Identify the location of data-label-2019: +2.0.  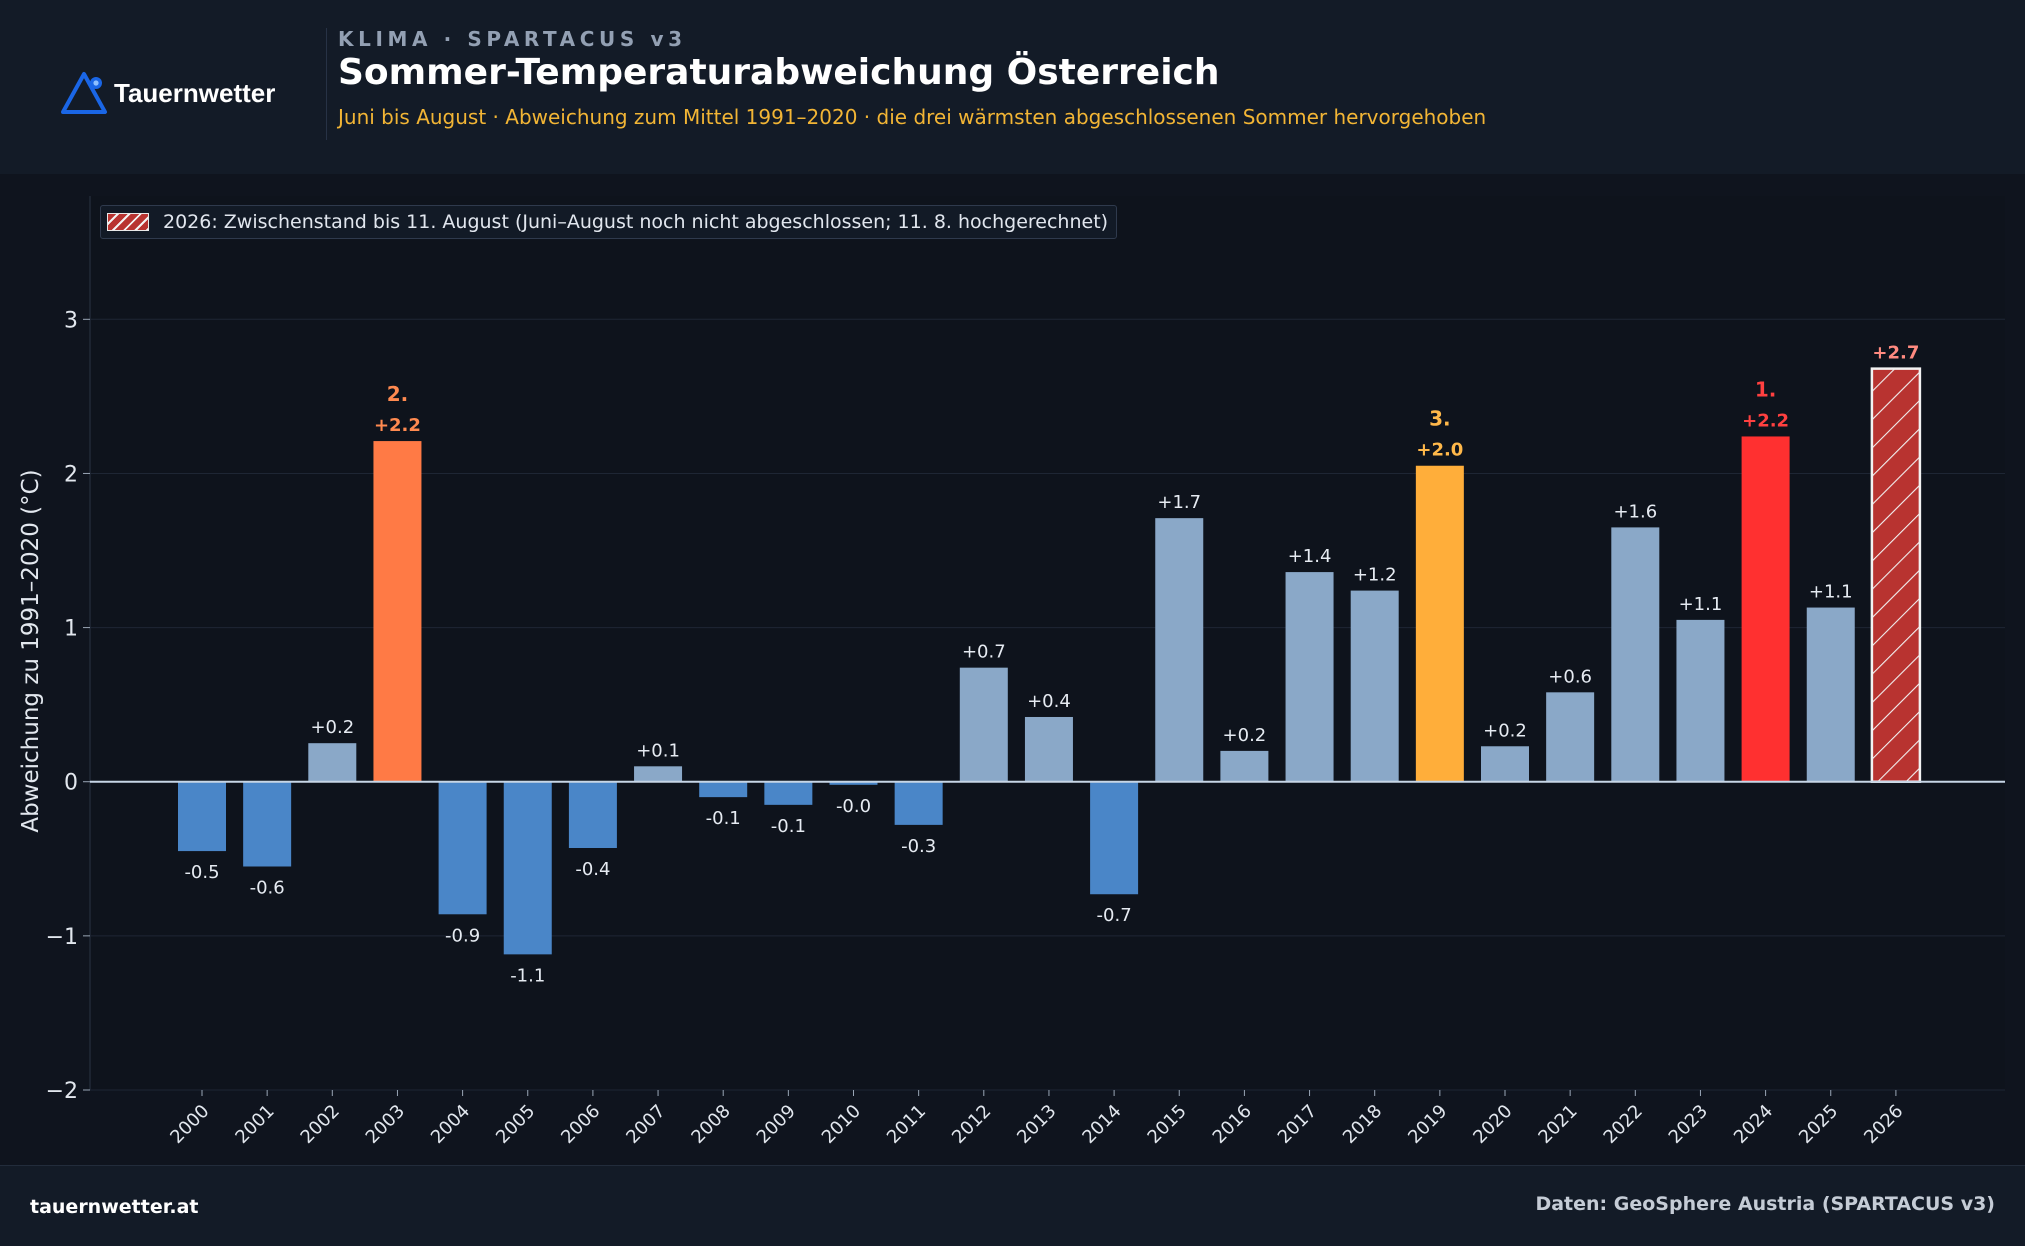
(1439, 450).